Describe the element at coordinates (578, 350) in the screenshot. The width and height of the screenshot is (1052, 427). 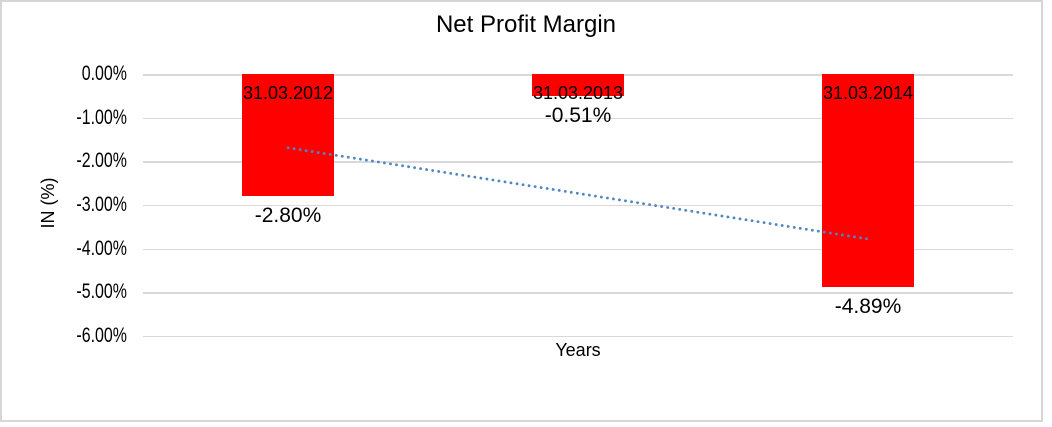
I see `x-axis-title: Years` at that location.